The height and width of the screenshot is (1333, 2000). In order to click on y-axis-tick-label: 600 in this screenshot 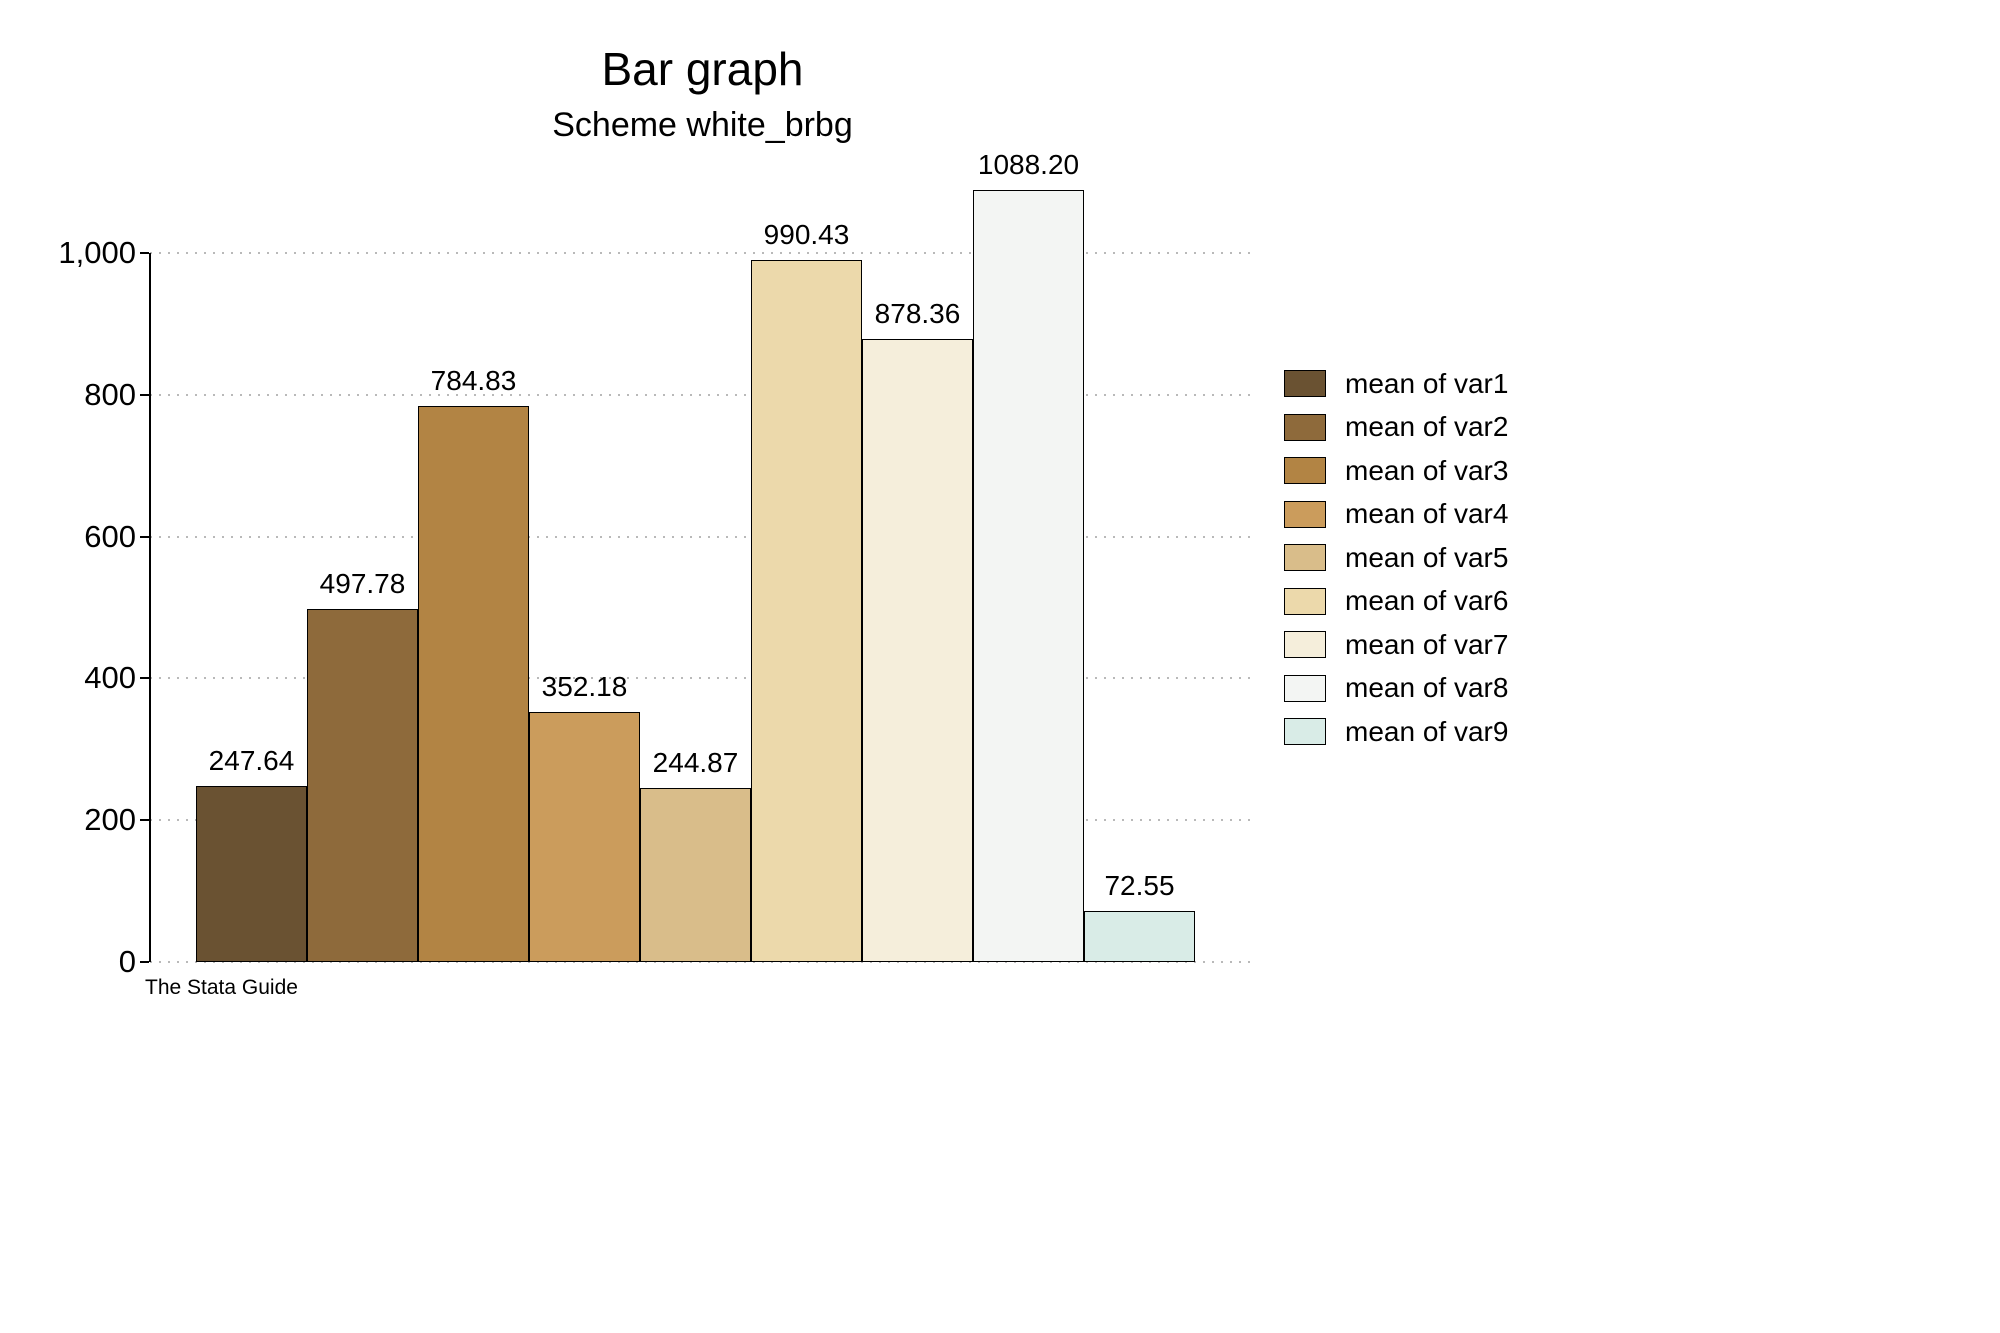, I will do `click(110, 536)`.